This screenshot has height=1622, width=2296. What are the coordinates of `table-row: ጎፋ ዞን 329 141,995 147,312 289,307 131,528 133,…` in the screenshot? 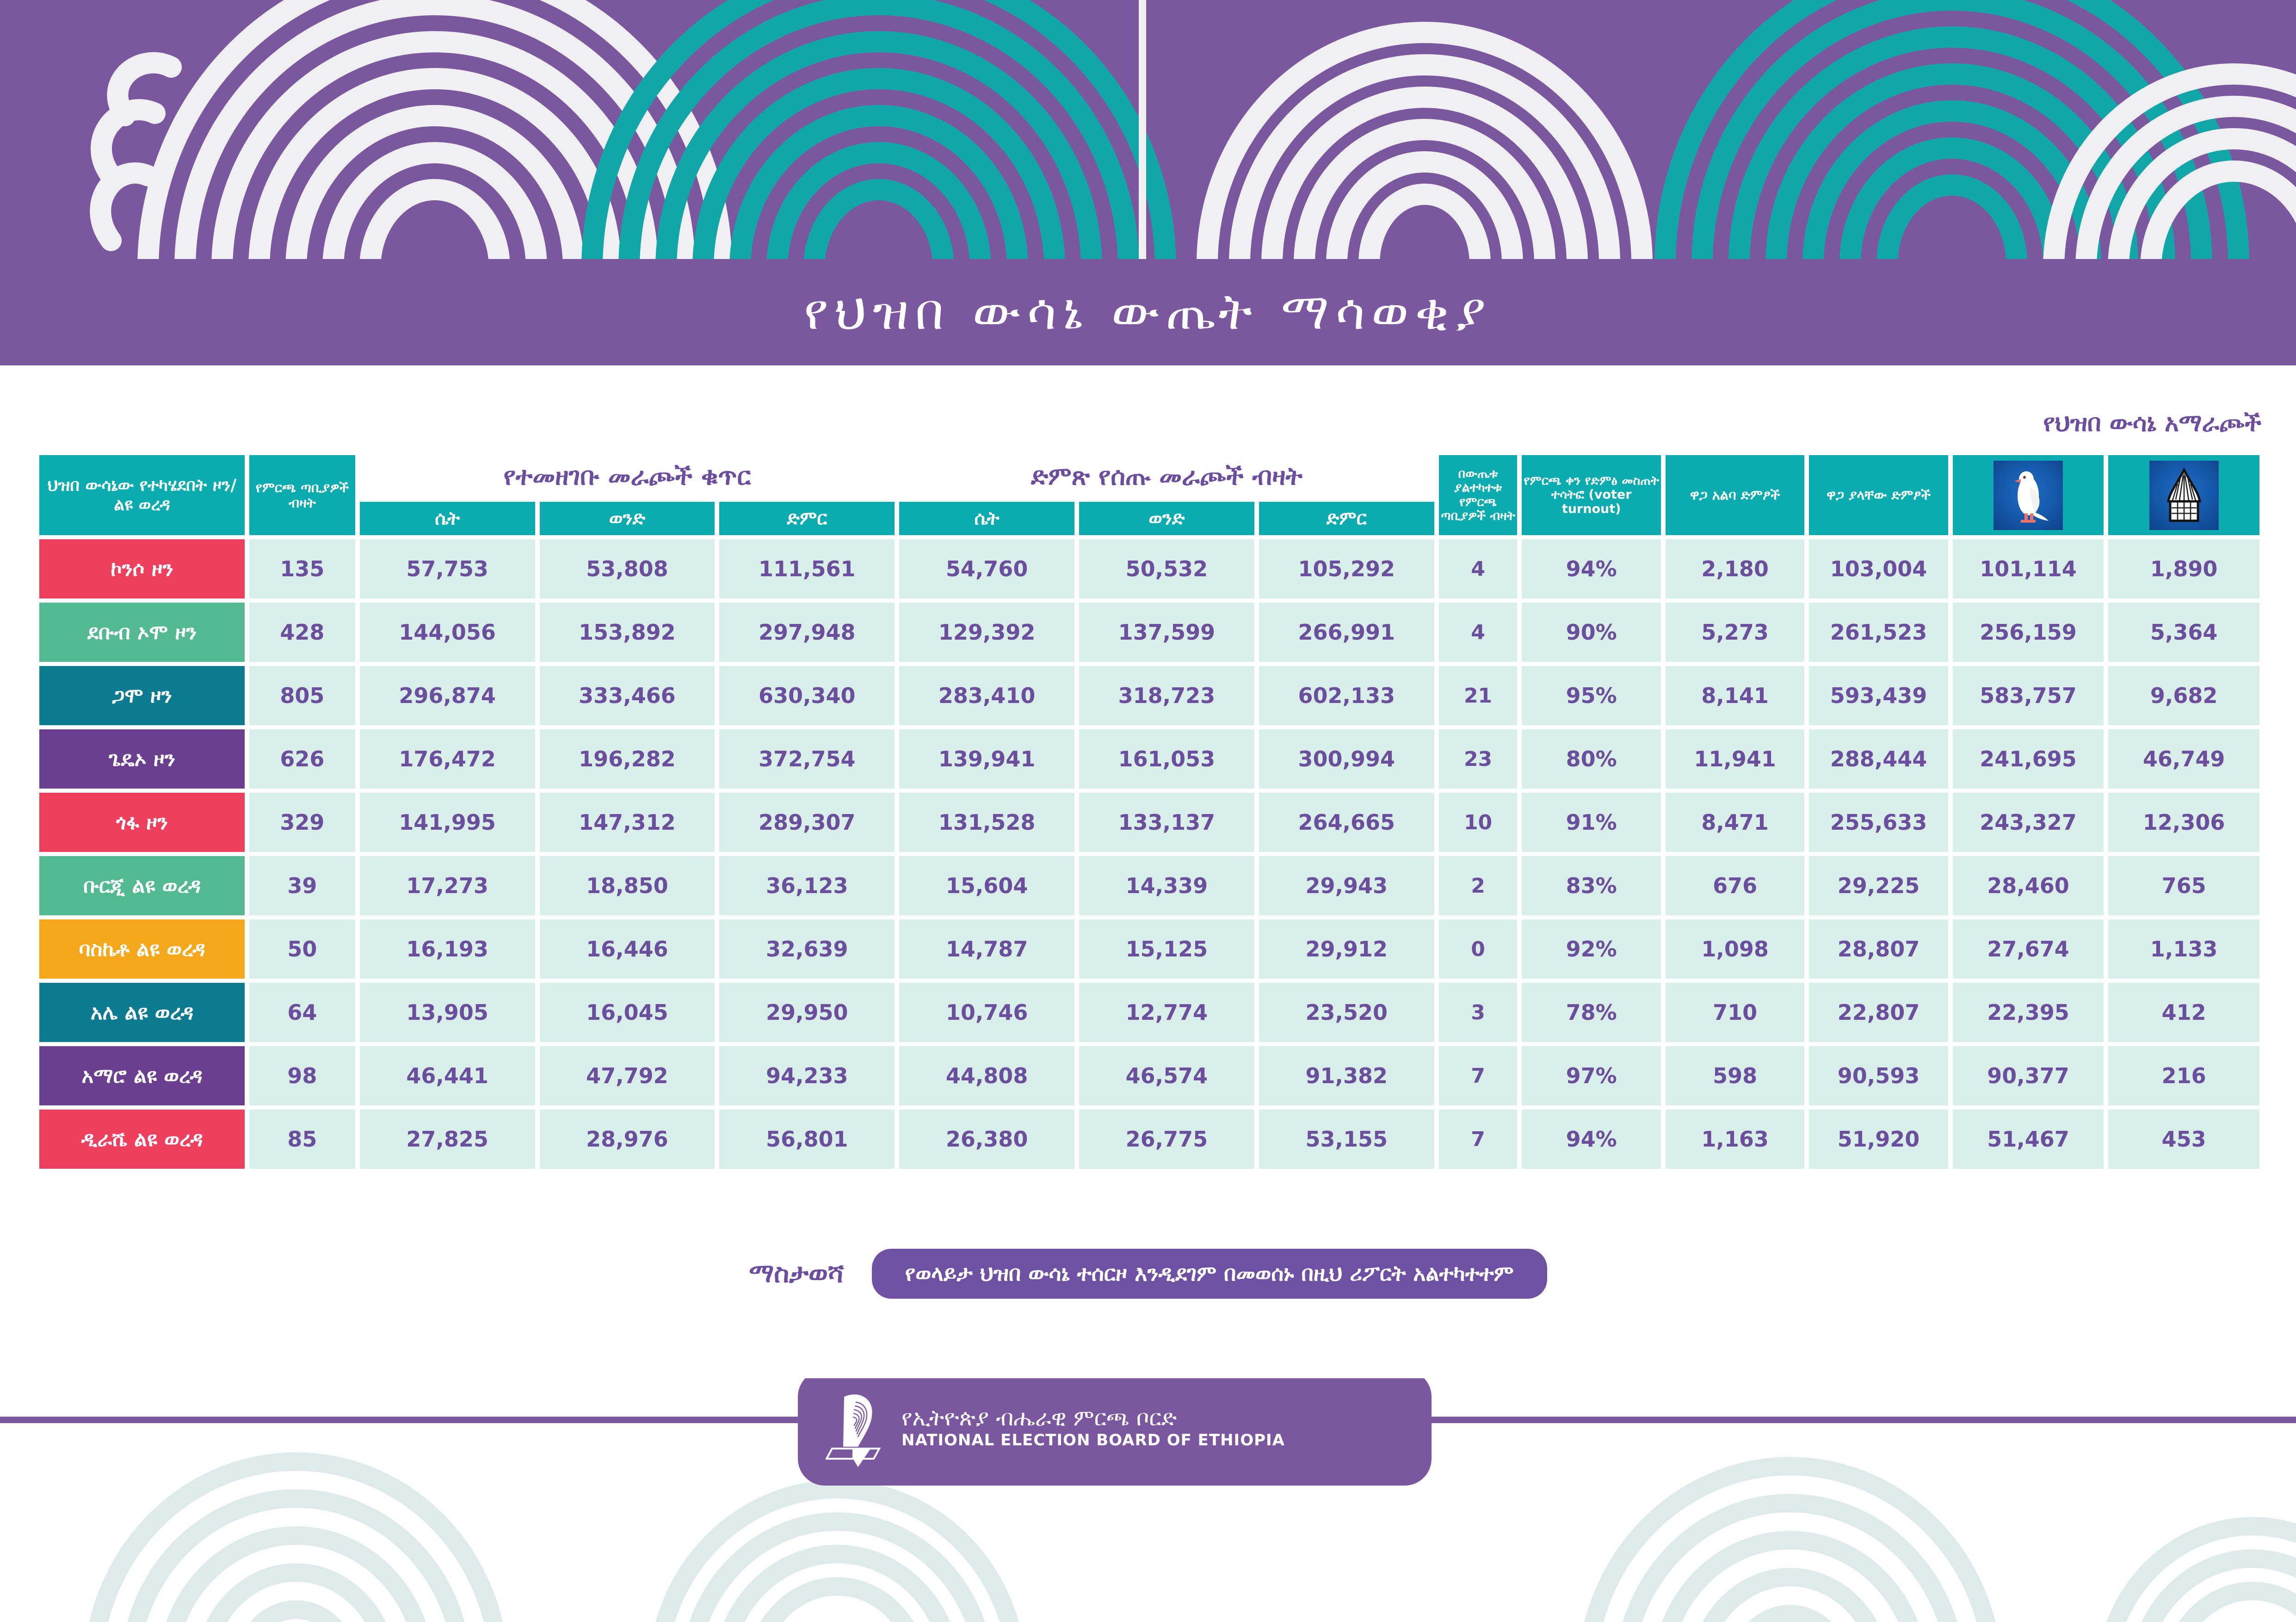 It's located at (1149, 822).